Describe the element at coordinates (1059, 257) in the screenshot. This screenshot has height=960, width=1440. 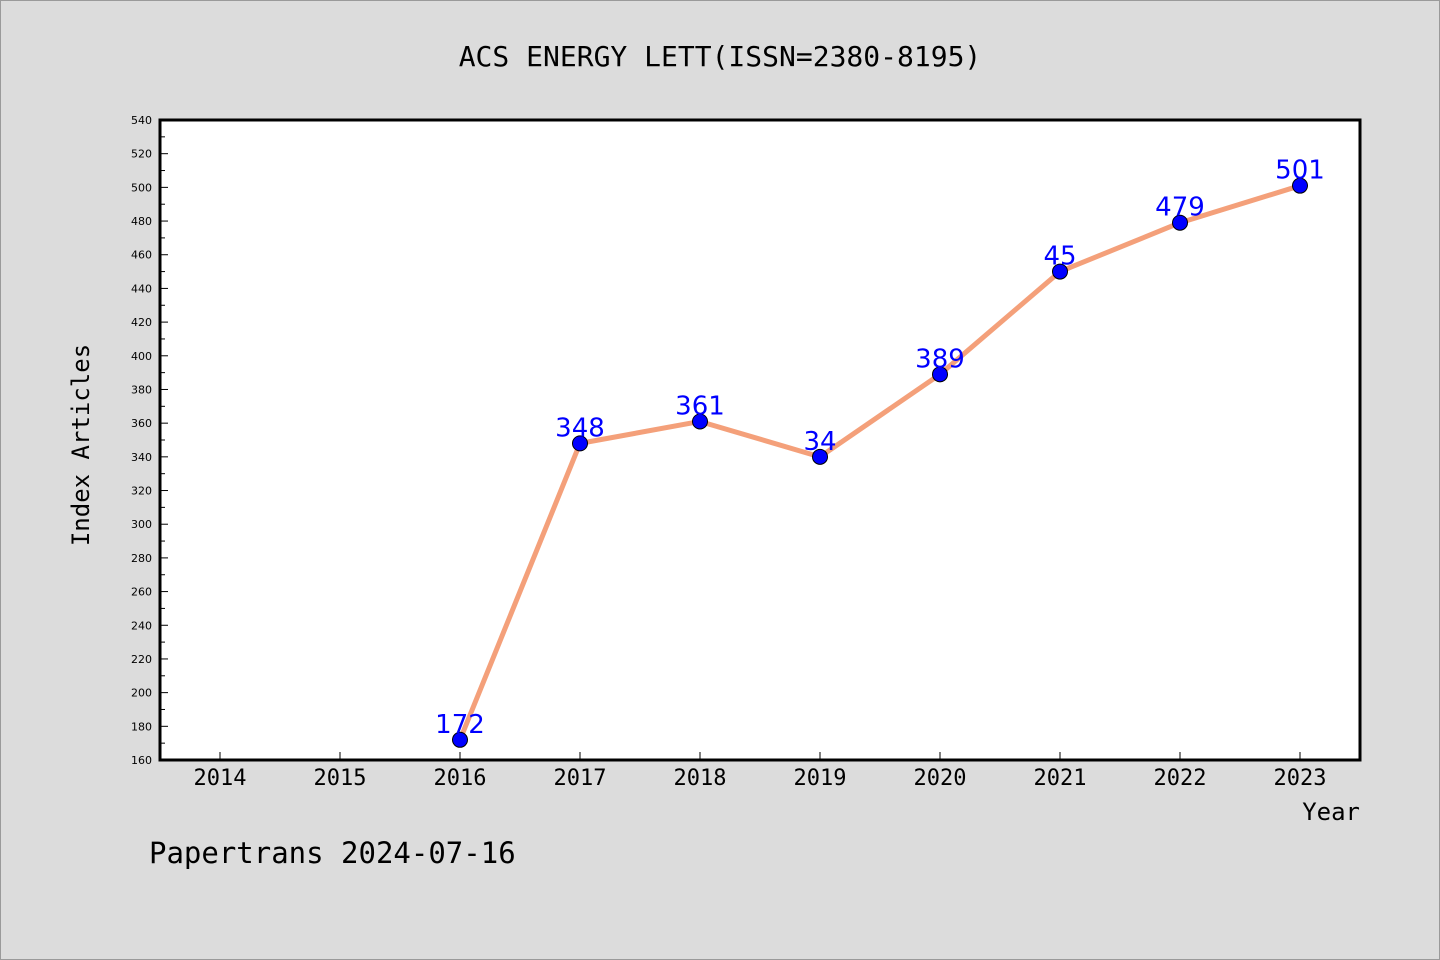
I see `data-label: 45` at that location.